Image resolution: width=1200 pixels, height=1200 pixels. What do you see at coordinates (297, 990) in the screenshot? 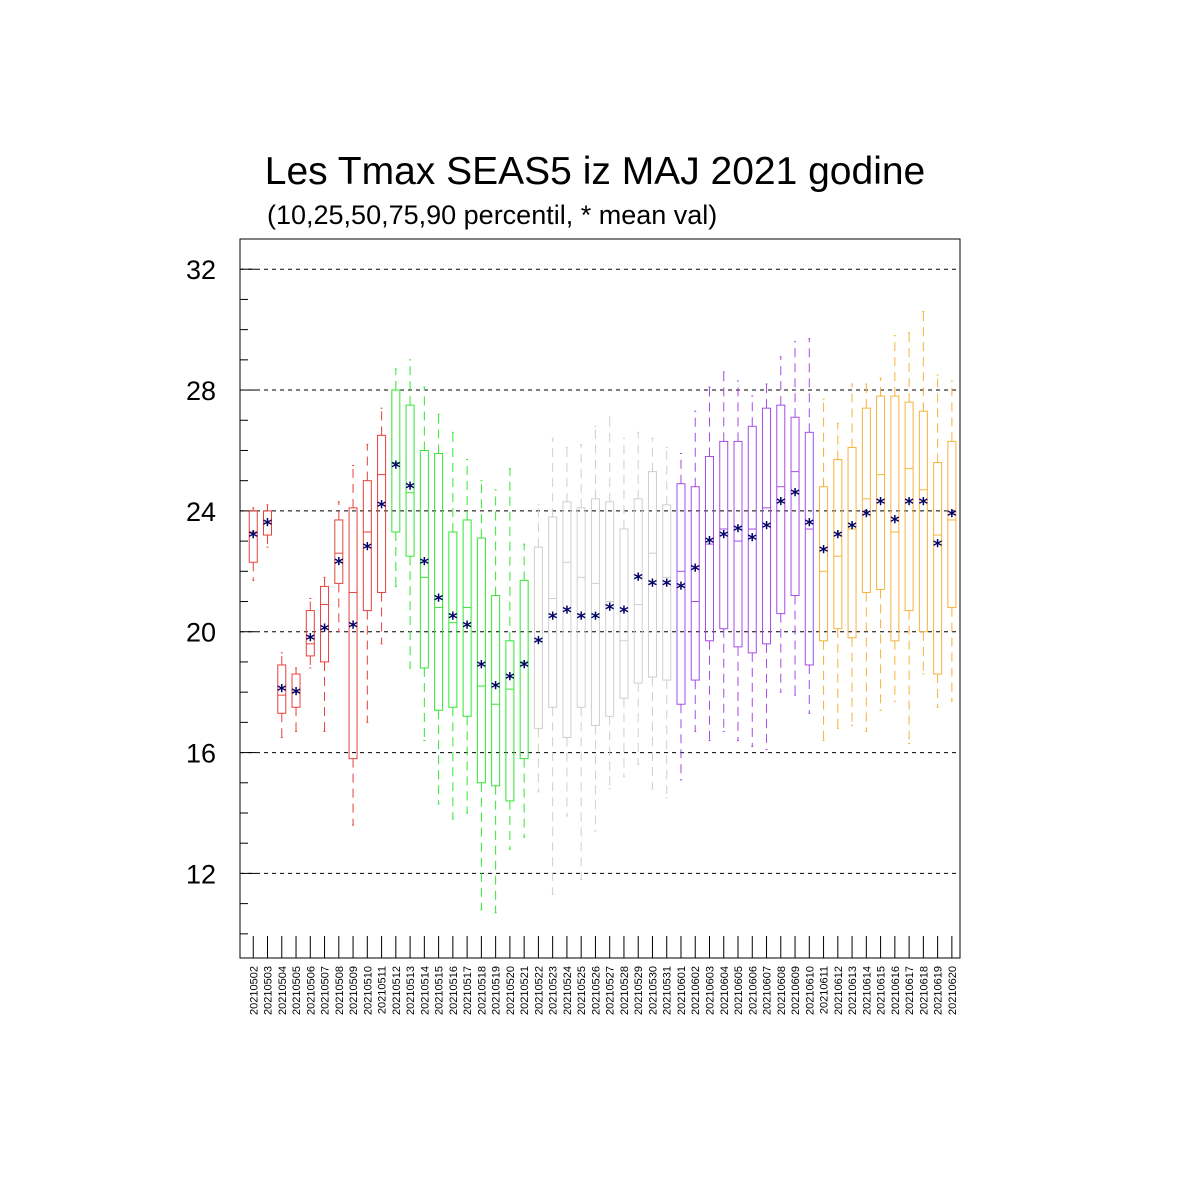
I see `x-tick-label: 20210505` at bounding box center [297, 990].